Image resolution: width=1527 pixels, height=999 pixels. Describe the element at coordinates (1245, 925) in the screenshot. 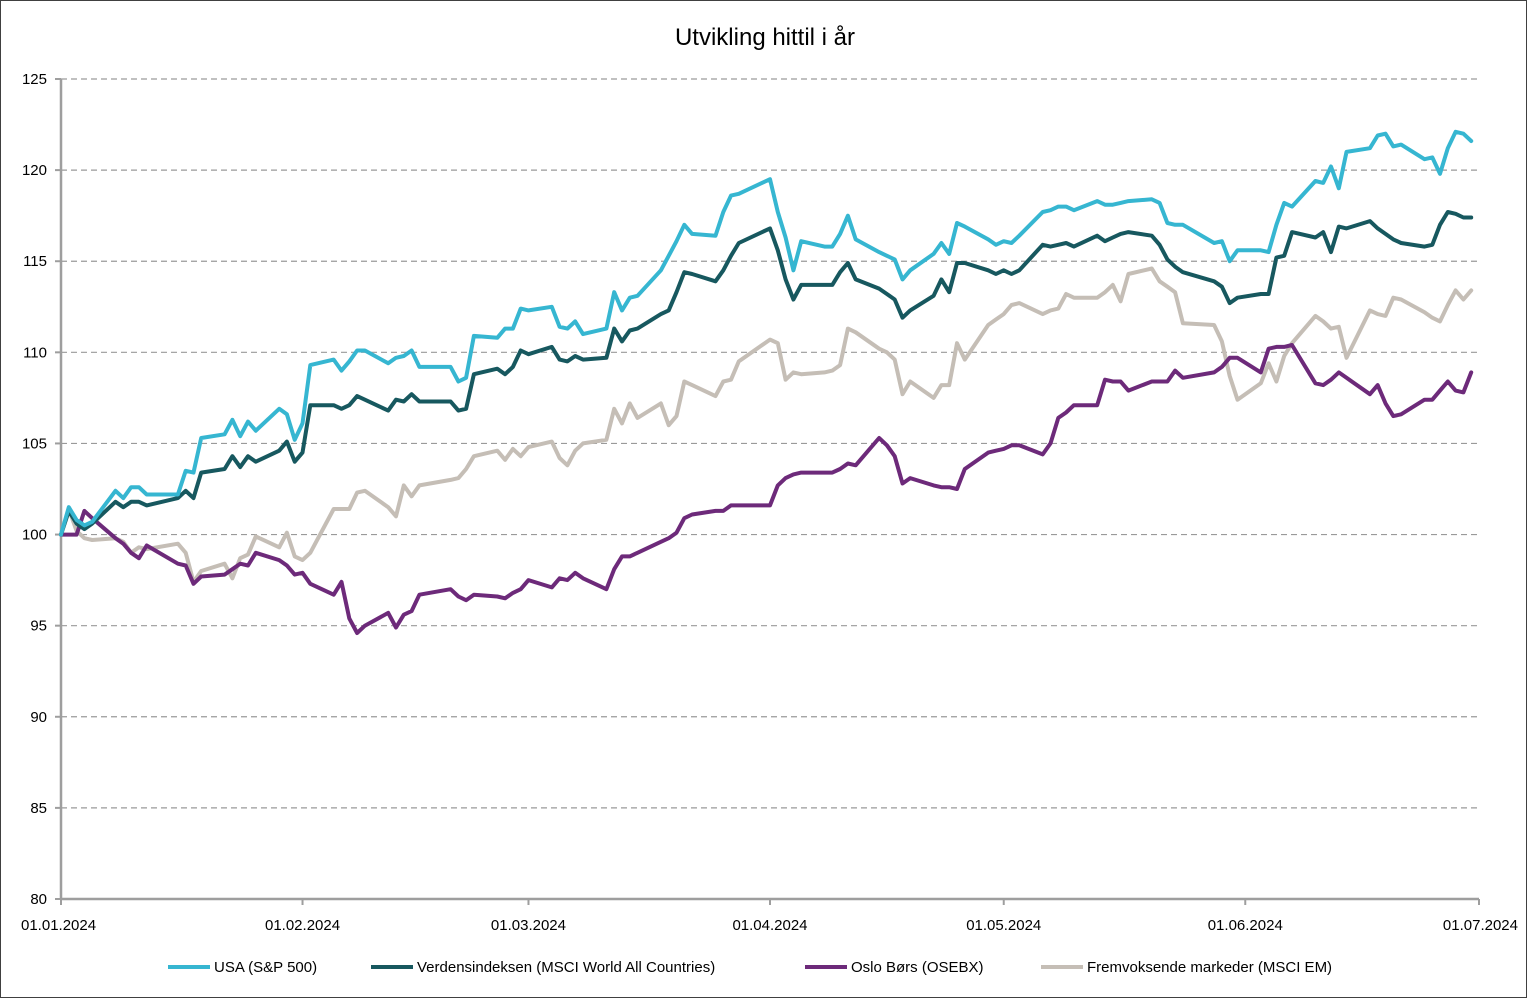

I see `x-tick-label: 01.06.2024` at that location.